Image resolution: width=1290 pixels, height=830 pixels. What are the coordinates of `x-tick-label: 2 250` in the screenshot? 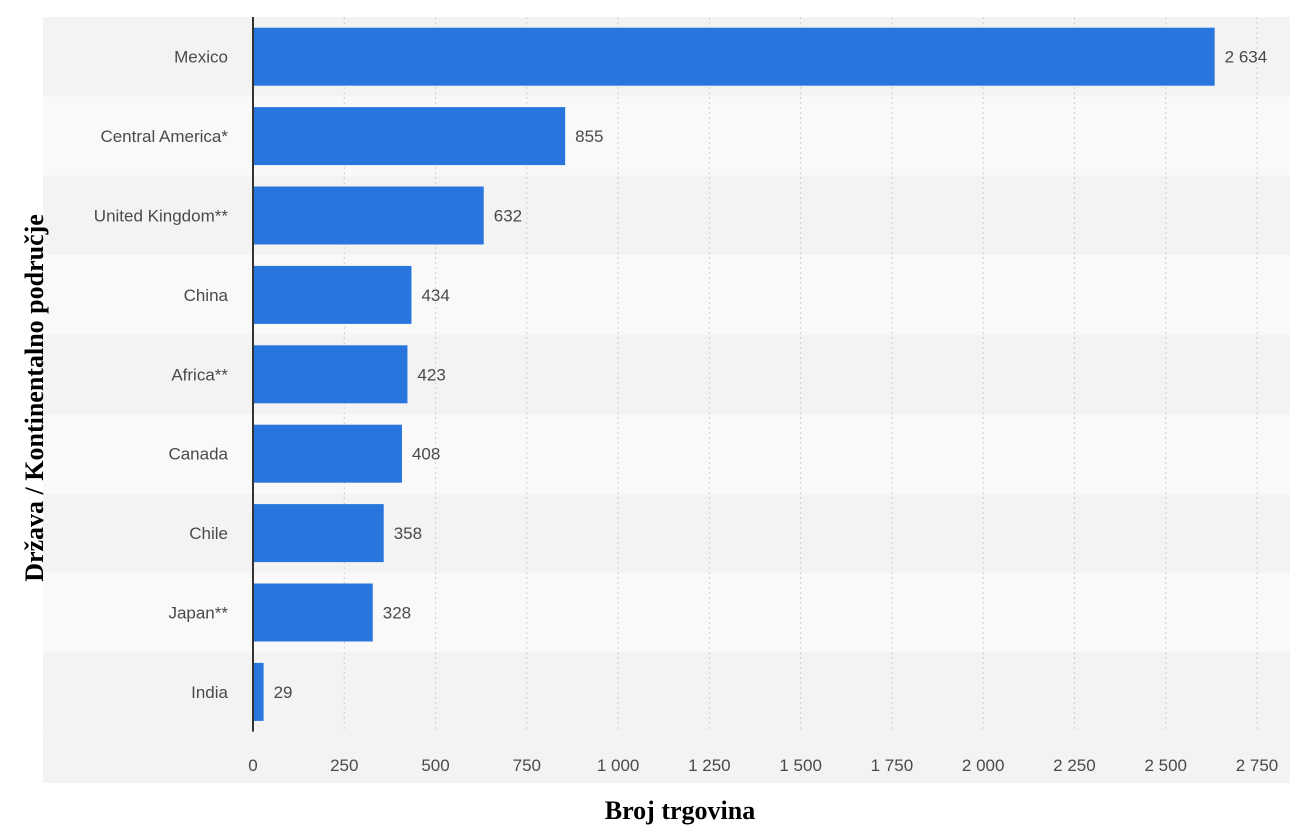 It's located at (1074, 765).